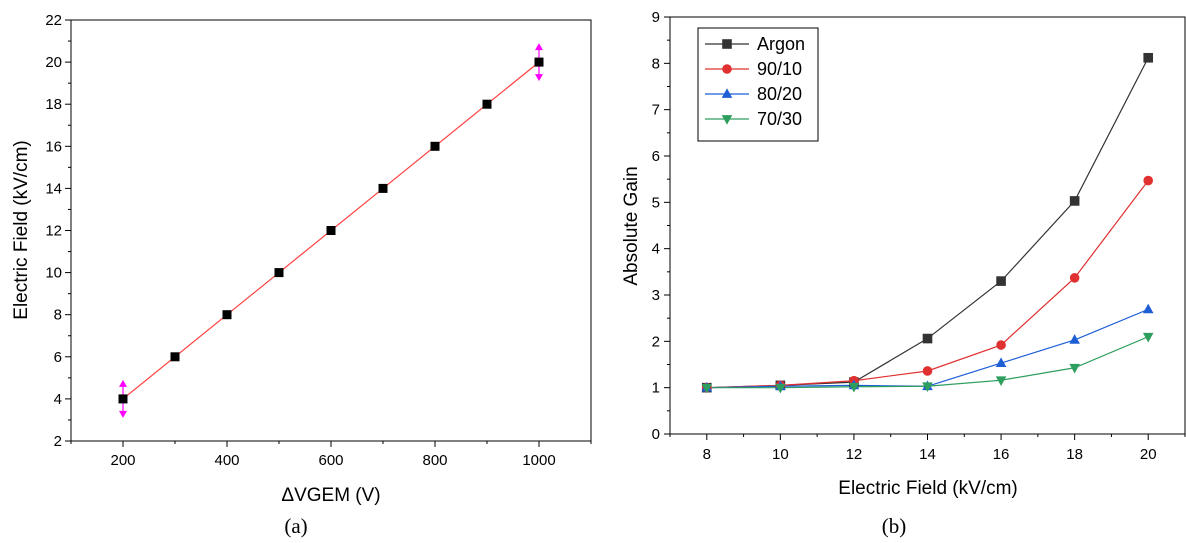 This screenshot has width=1186, height=543. What do you see at coordinates (656, 17) in the screenshot?
I see `chart-b-y-tick-label: 9` at bounding box center [656, 17].